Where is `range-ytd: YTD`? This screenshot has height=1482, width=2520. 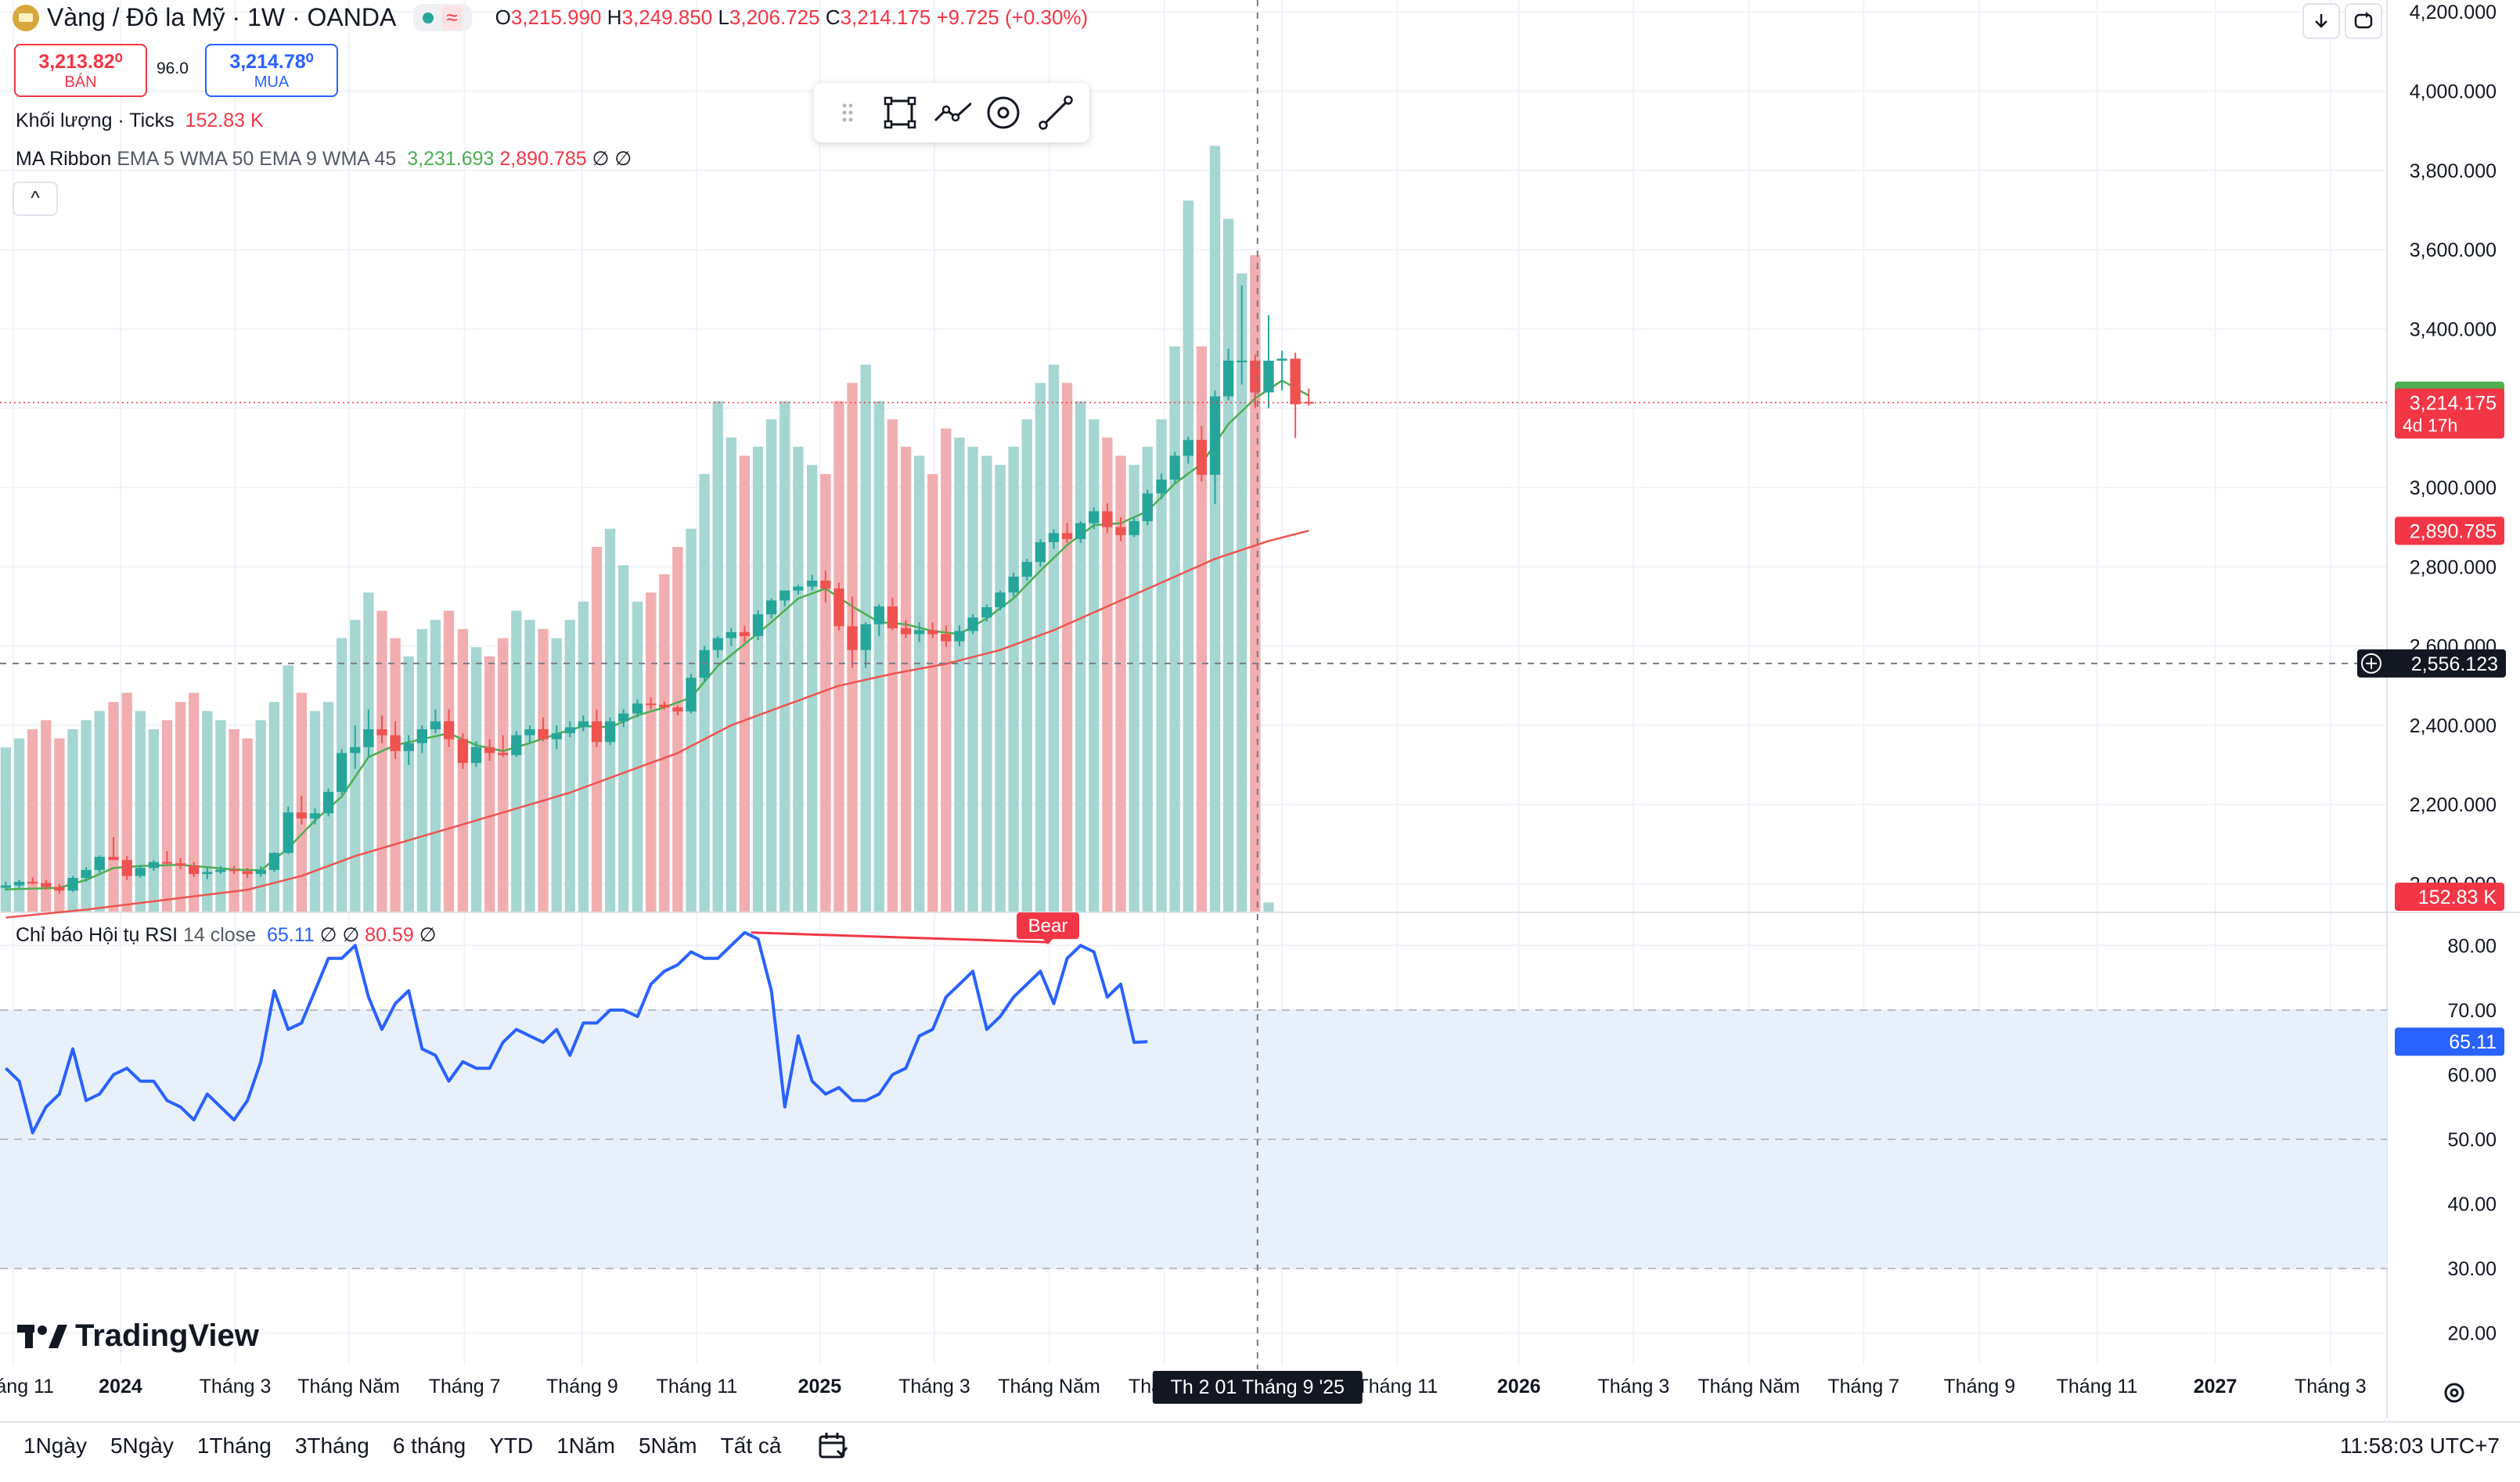
range-ytd: YTD is located at coordinates (511, 1445).